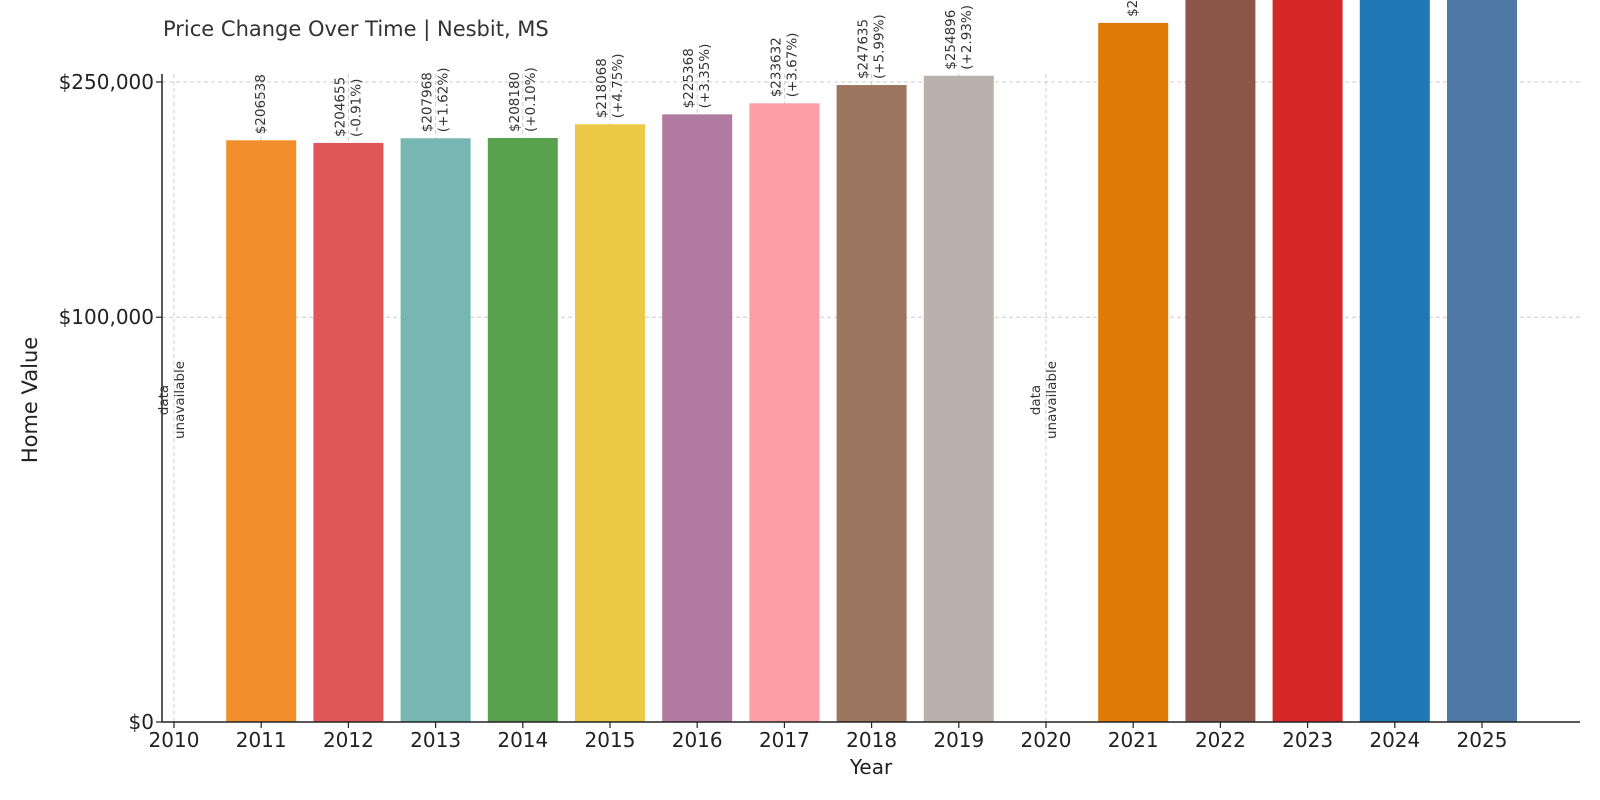 The height and width of the screenshot is (800, 1600). I want to click on x-tick-label: 2013, so click(435, 740).